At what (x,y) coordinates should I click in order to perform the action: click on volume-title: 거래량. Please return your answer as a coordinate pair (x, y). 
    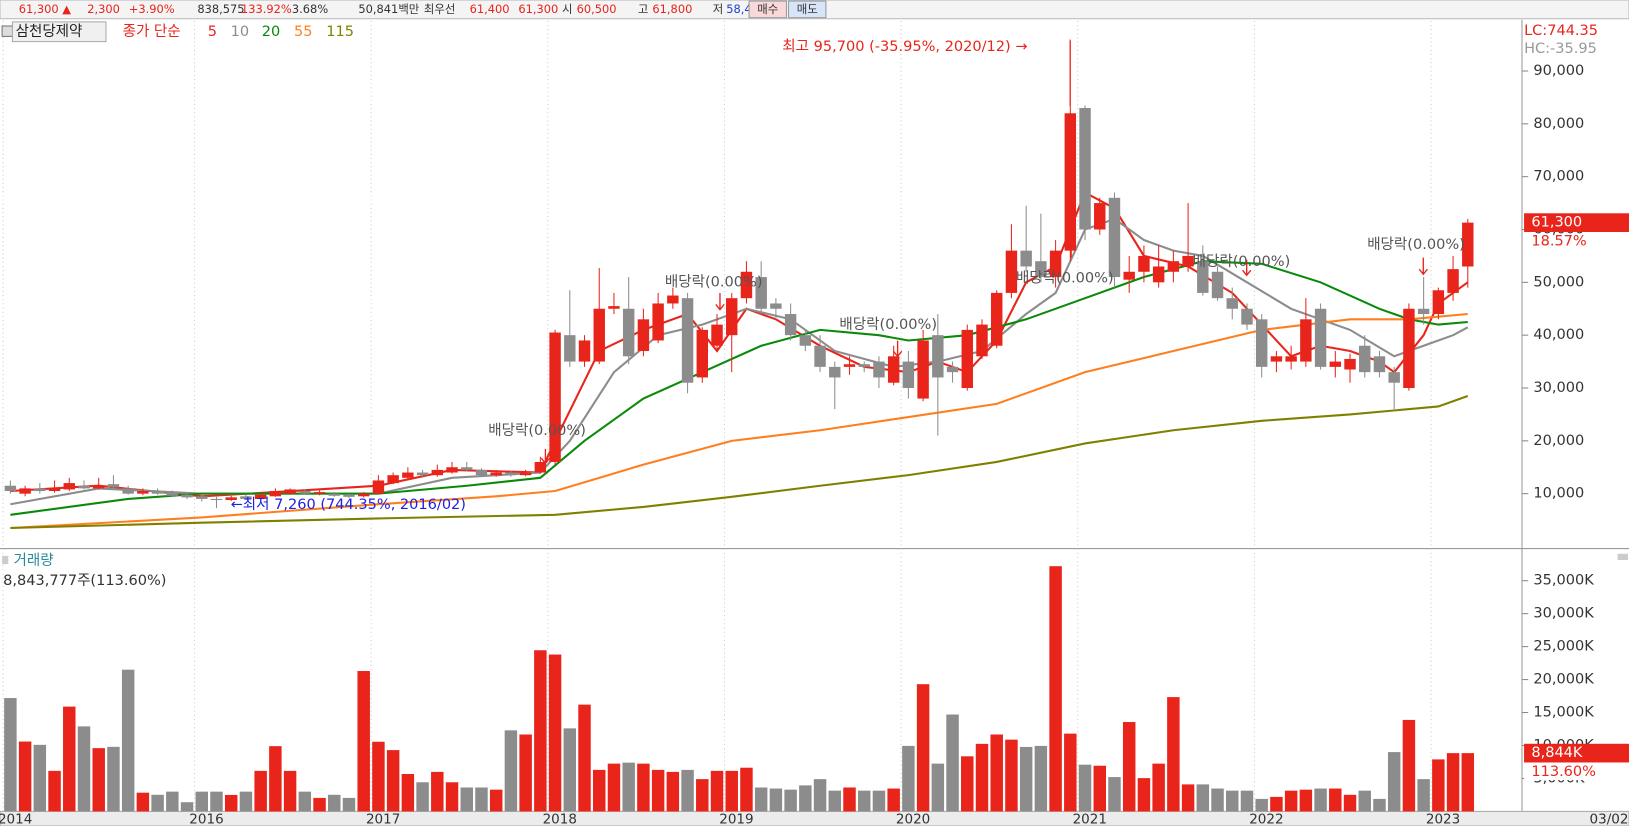
    Looking at the image, I should click on (34, 560).